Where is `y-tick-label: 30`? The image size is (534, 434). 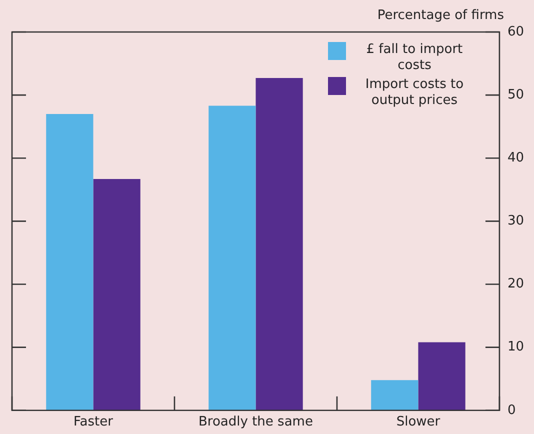 y-tick-label: 30 is located at coordinates (515, 221).